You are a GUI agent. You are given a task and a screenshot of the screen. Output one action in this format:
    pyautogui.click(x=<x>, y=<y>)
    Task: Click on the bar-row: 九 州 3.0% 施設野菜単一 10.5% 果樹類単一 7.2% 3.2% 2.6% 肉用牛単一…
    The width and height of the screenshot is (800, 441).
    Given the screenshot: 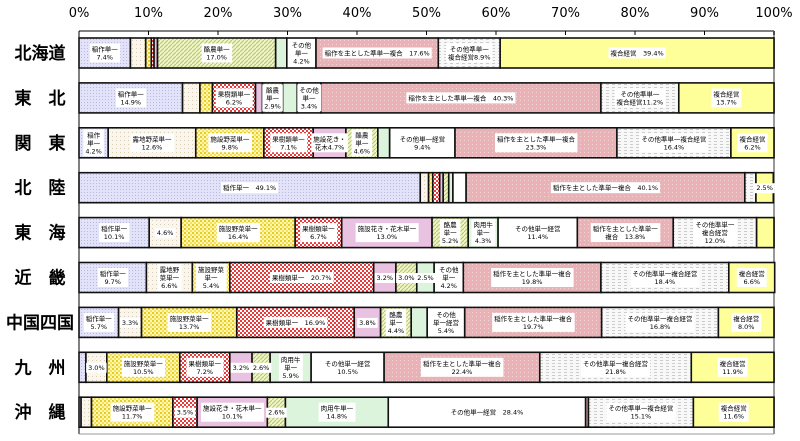 What is the action you would take?
    pyautogui.click(x=394, y=367)
    